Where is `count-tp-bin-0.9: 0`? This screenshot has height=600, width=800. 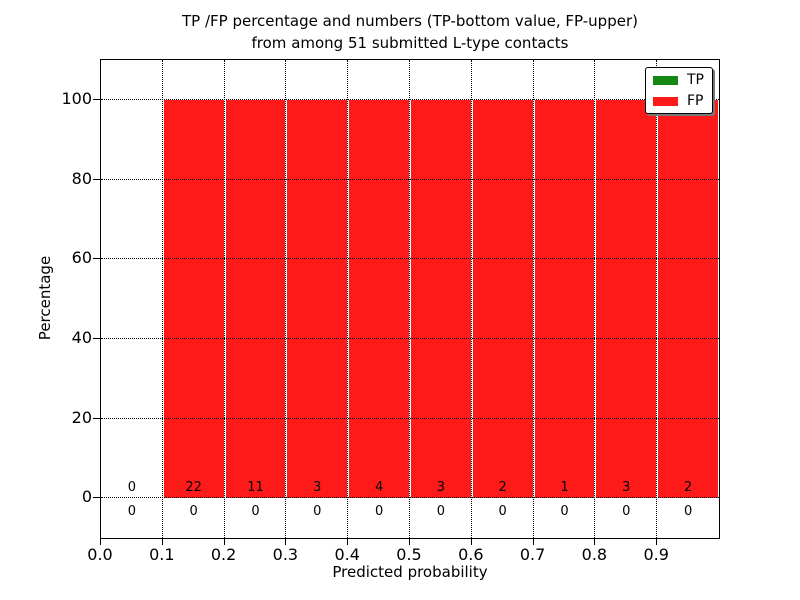
count-tp-bin-0.9: 0 is located at coordinates (688, 512).